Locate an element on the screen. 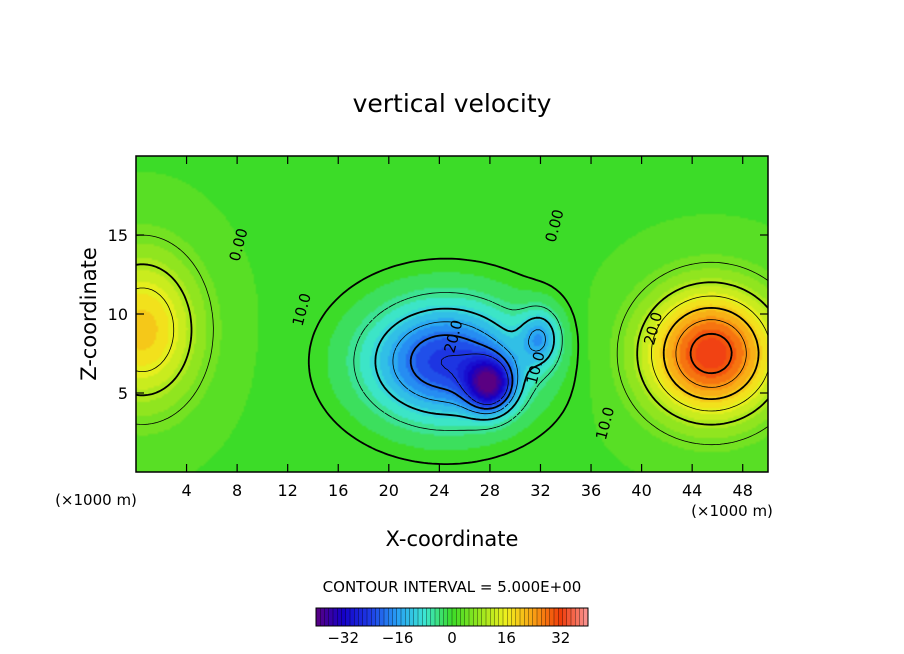 The image size is (904, 654). y-tick-label: 10 is located at coordinates (118, 314).